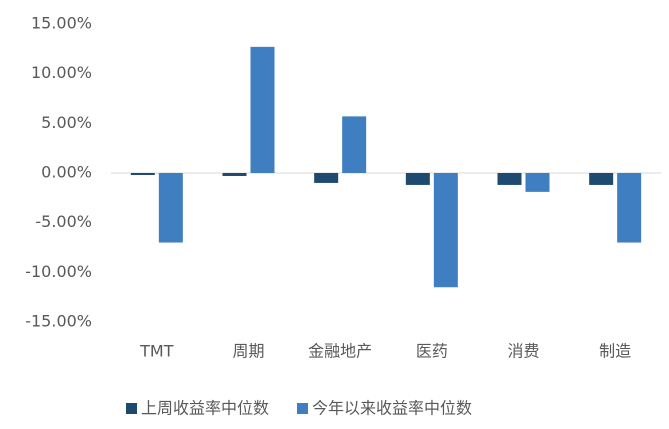  Describe the element at coordinates (66, 172) in the screenshot. I see `y-tick-label: 0.00%` at that location.